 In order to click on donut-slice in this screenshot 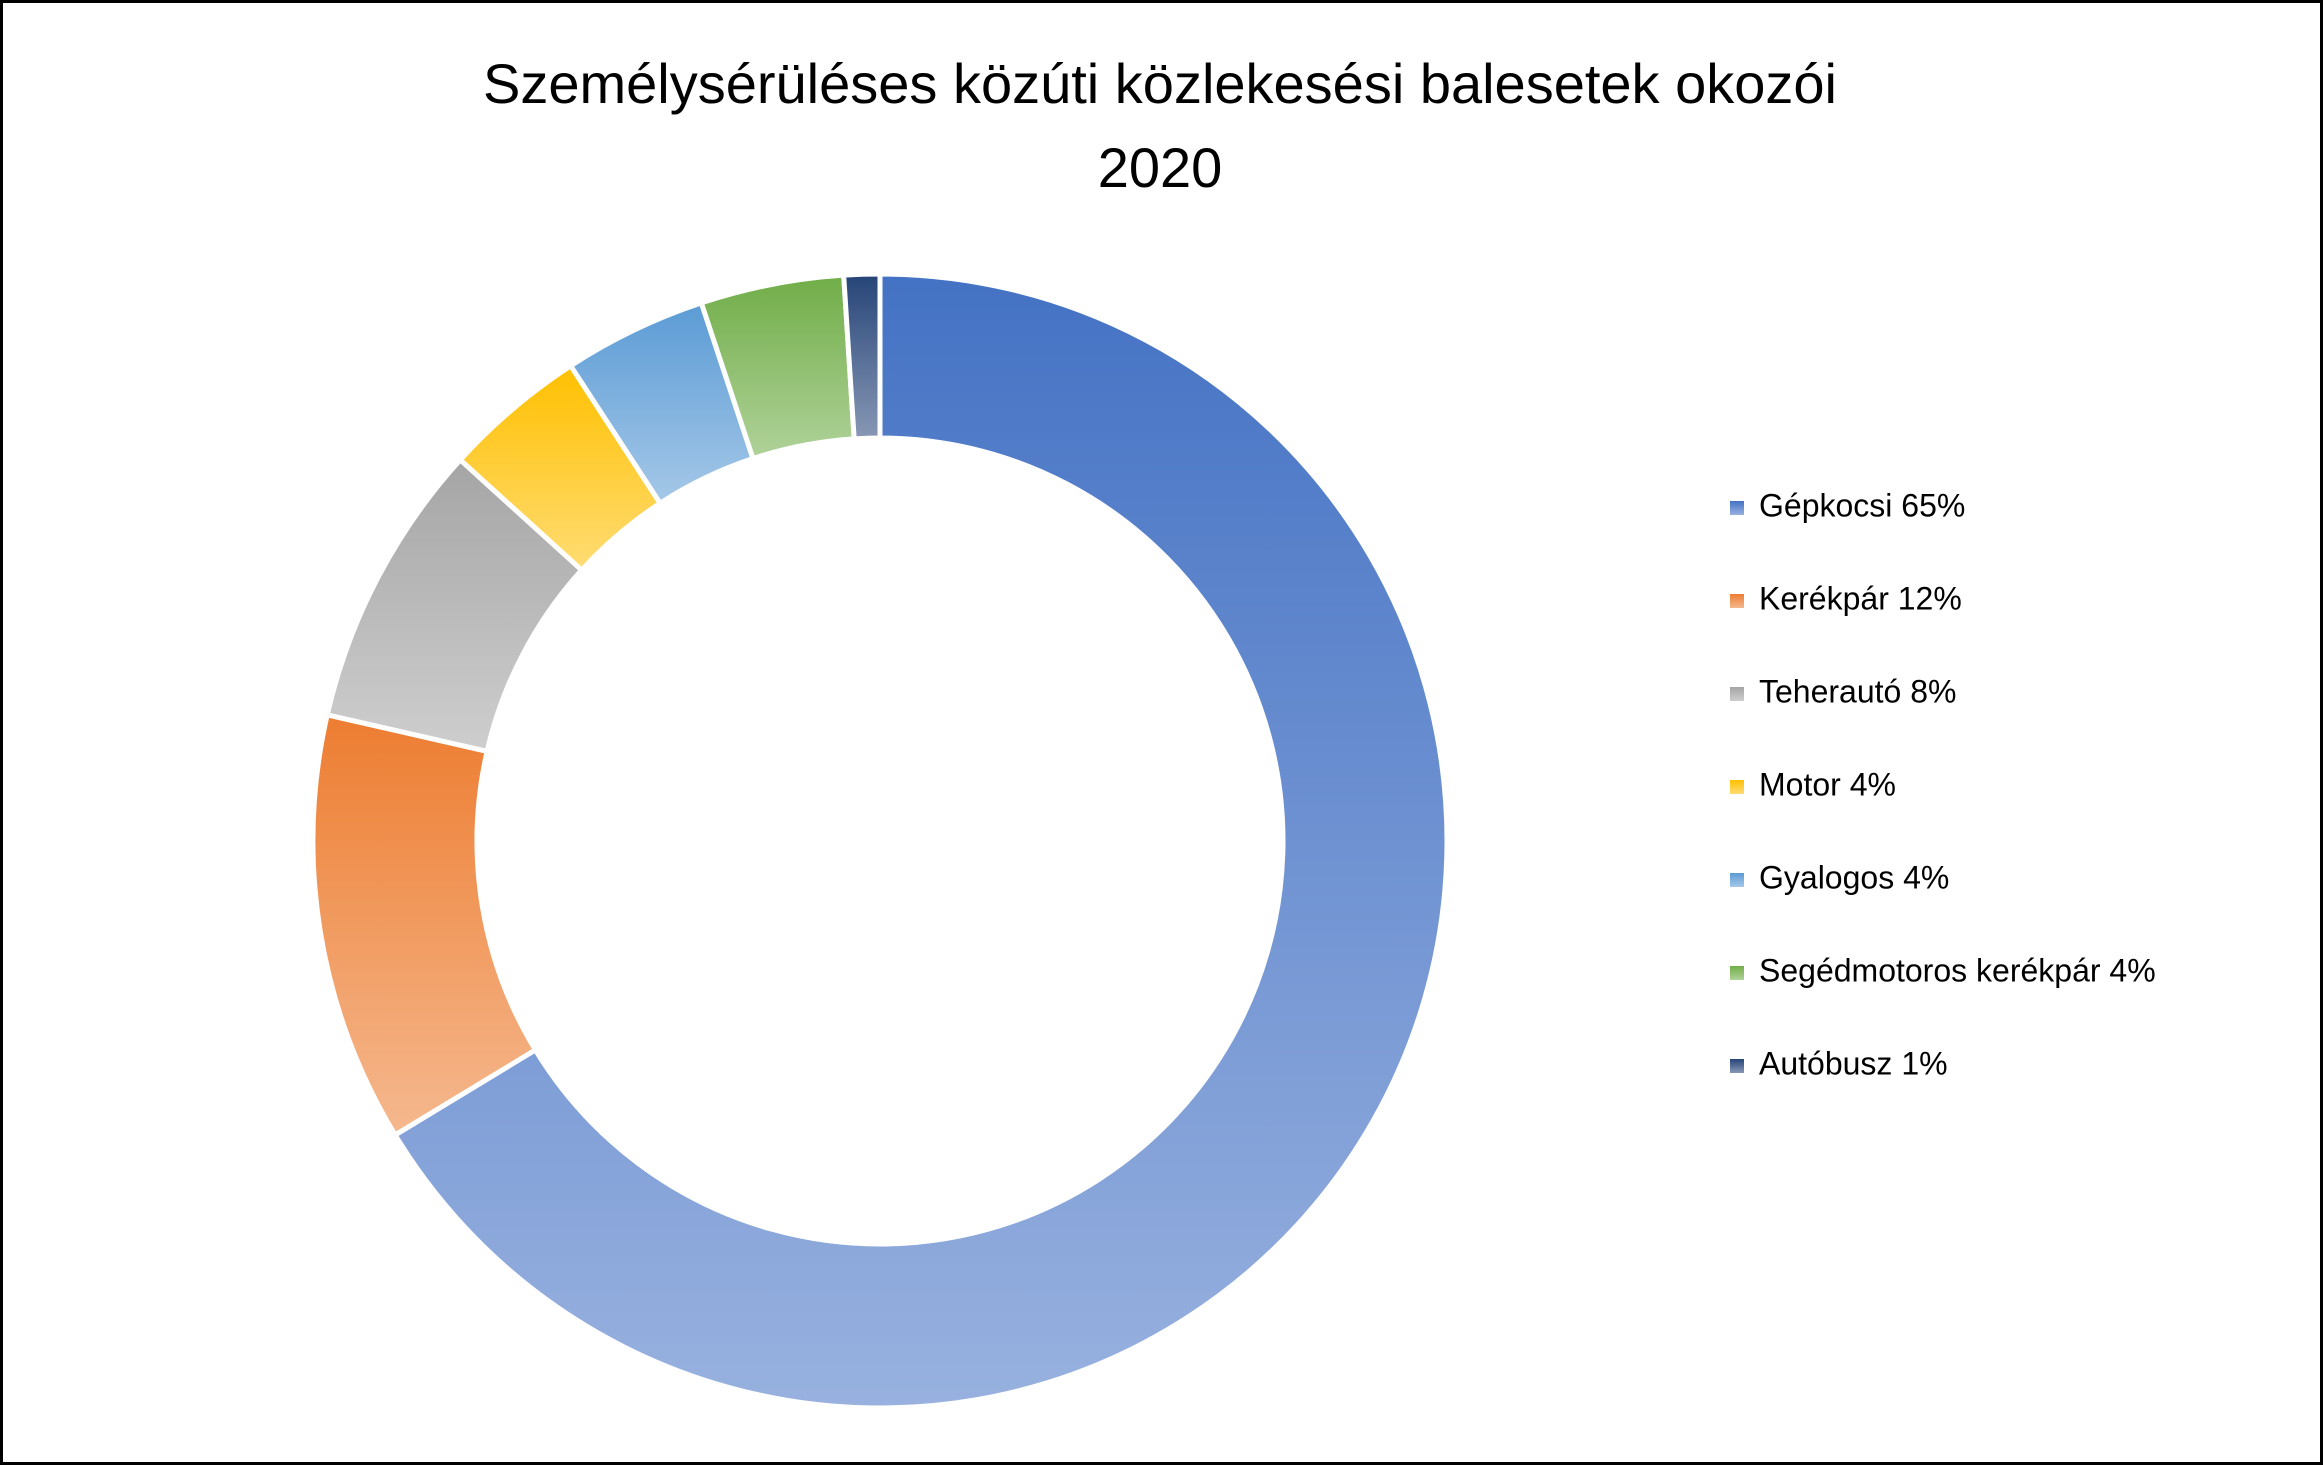, I will do `click(862, 356)`.